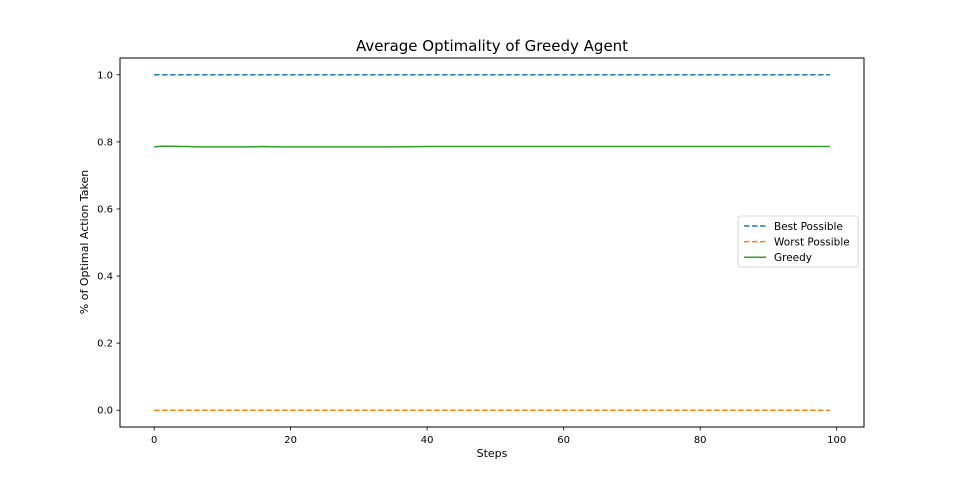  What do you see at coordinates (105, 209) in the screenshot?
I see `y-tick-label: 0.6` at bounding box center [105, 209].